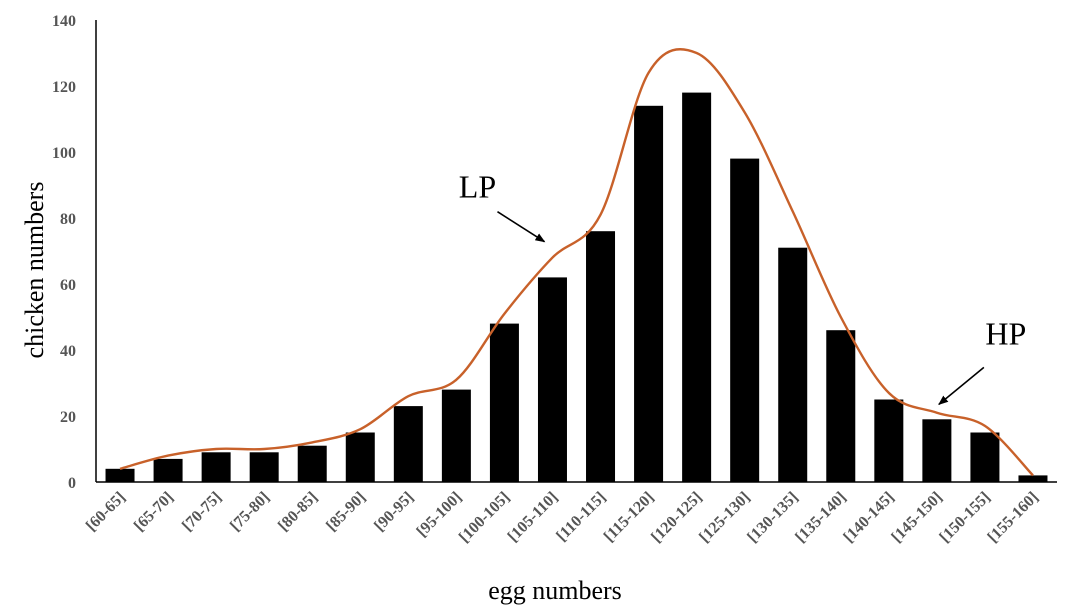 This screenshot has width=1069, height=610. I want to click on y-tick-label: 100, so click(64, 153).